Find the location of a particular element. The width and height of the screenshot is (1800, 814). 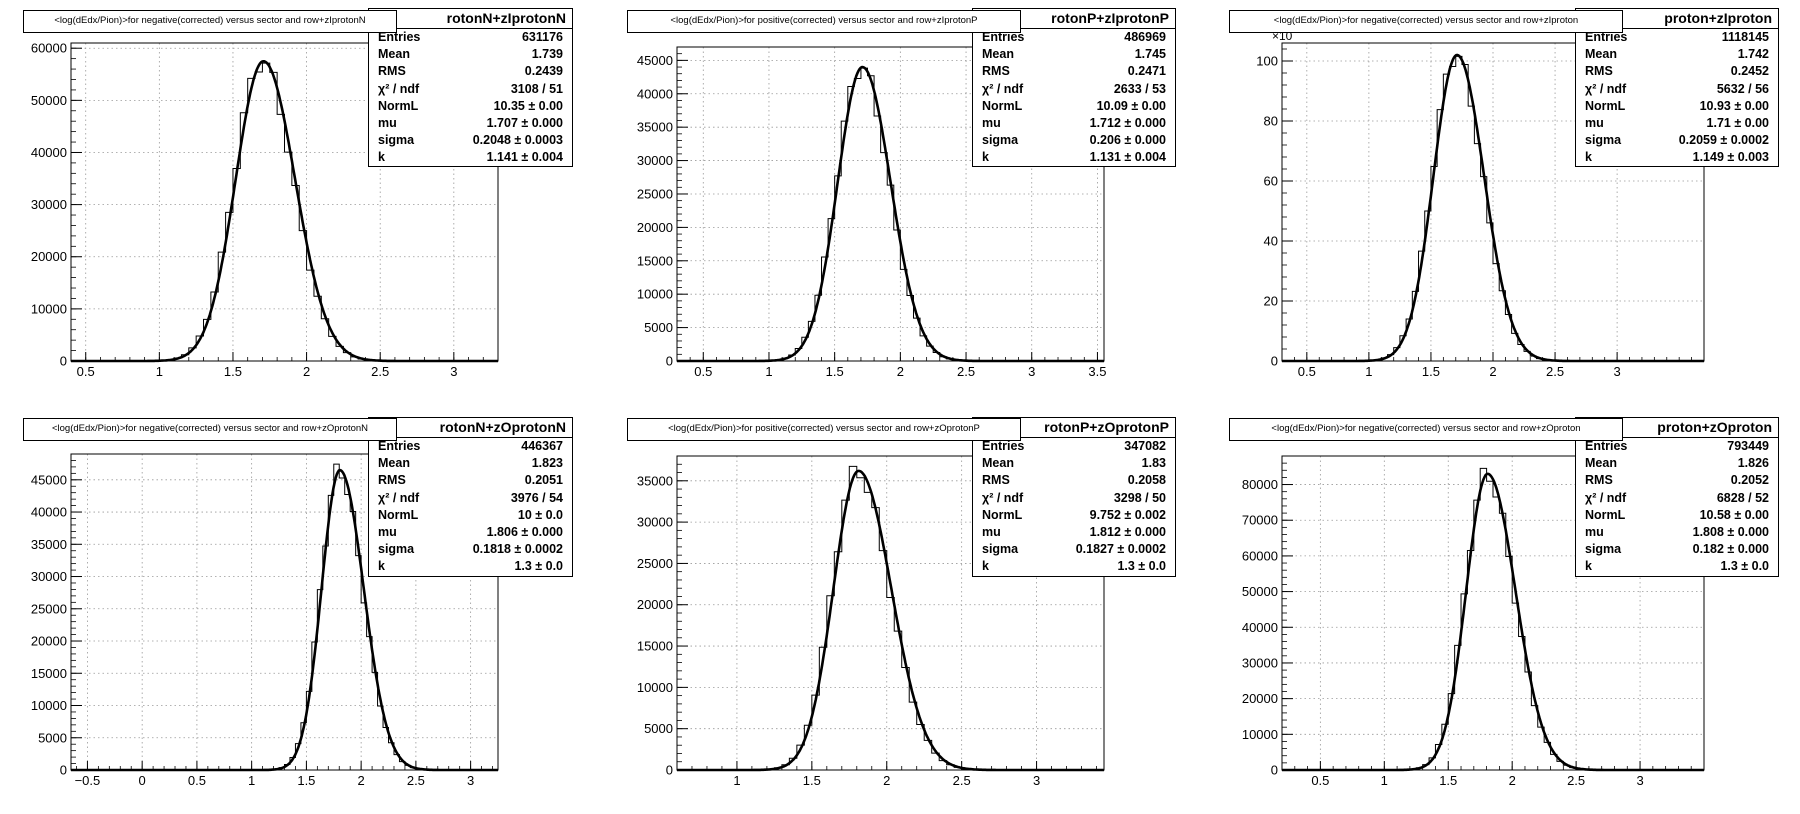

x-tick-label: 3.5 is located at coordinates (1097, 371).